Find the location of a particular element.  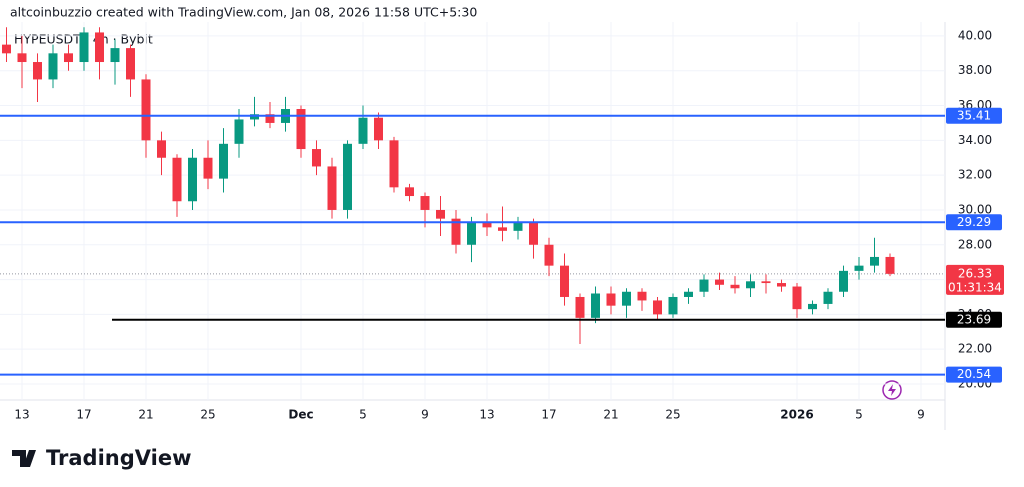

price-label: 26.33 is located at coordinates (975, 273).